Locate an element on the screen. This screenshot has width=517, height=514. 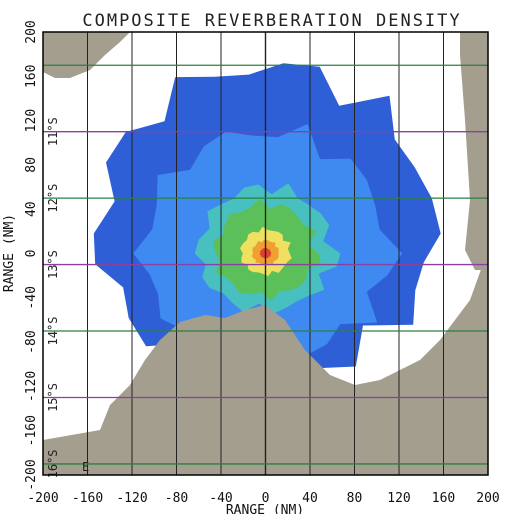
landmass-east is located at coordinates (474, 151).